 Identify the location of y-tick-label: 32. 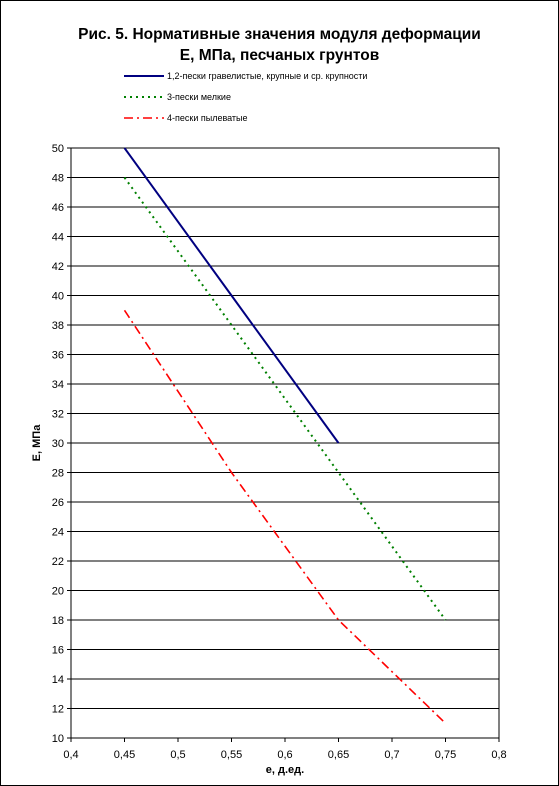
(58, 415).